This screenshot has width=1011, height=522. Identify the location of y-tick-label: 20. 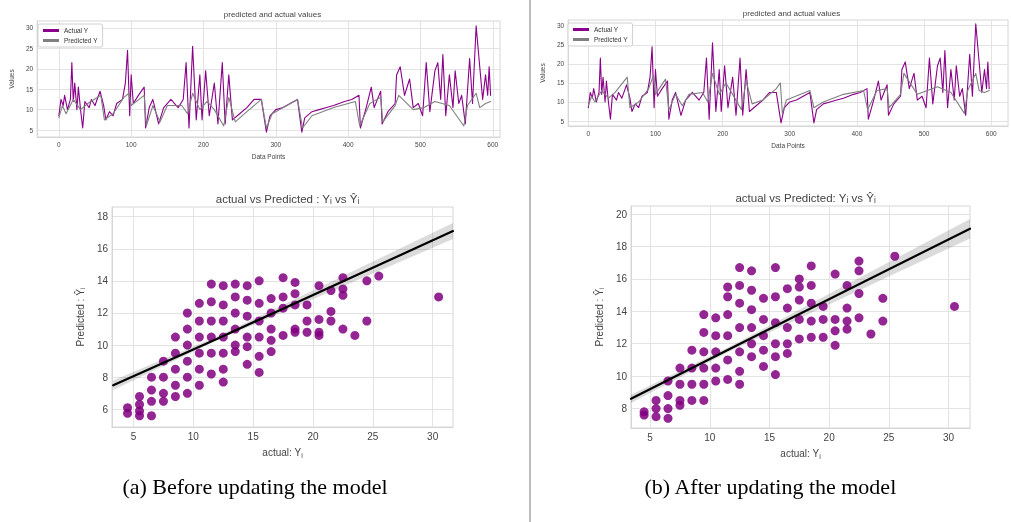
(621, 214).